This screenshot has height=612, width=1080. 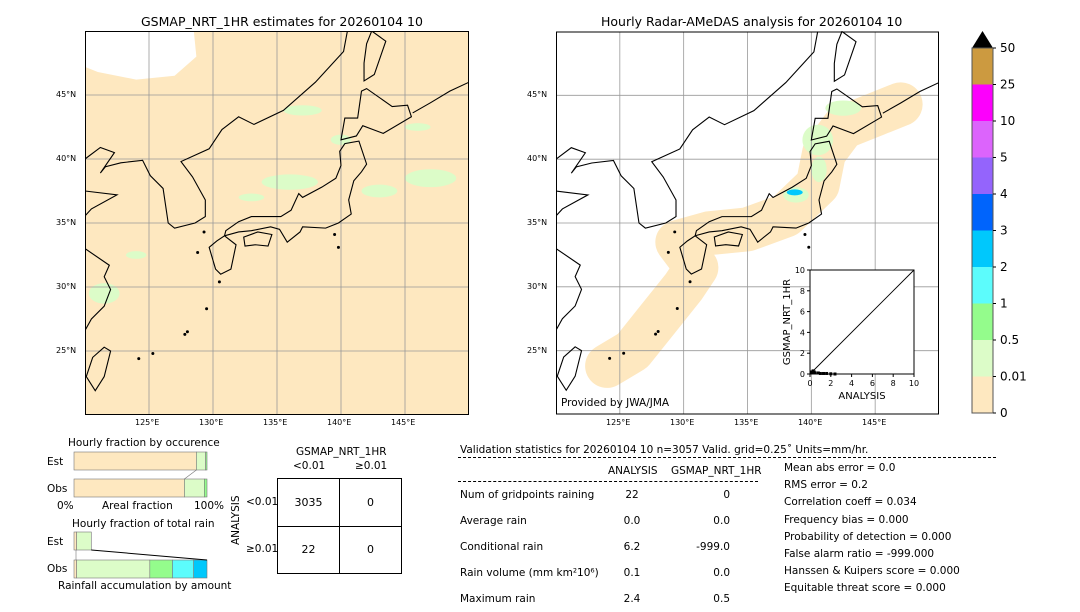 What do you see at coordinates (846, 519) in the screenshot?
I see `score-line: Frequency bias = 0.000` at bounding box center [846, 519].